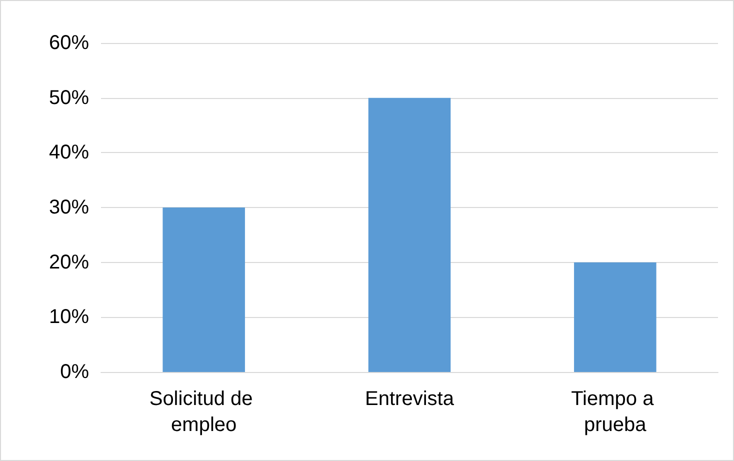 The image size is (734, 461). I want to click on y-tick-label: 10%, so click(69, 317).